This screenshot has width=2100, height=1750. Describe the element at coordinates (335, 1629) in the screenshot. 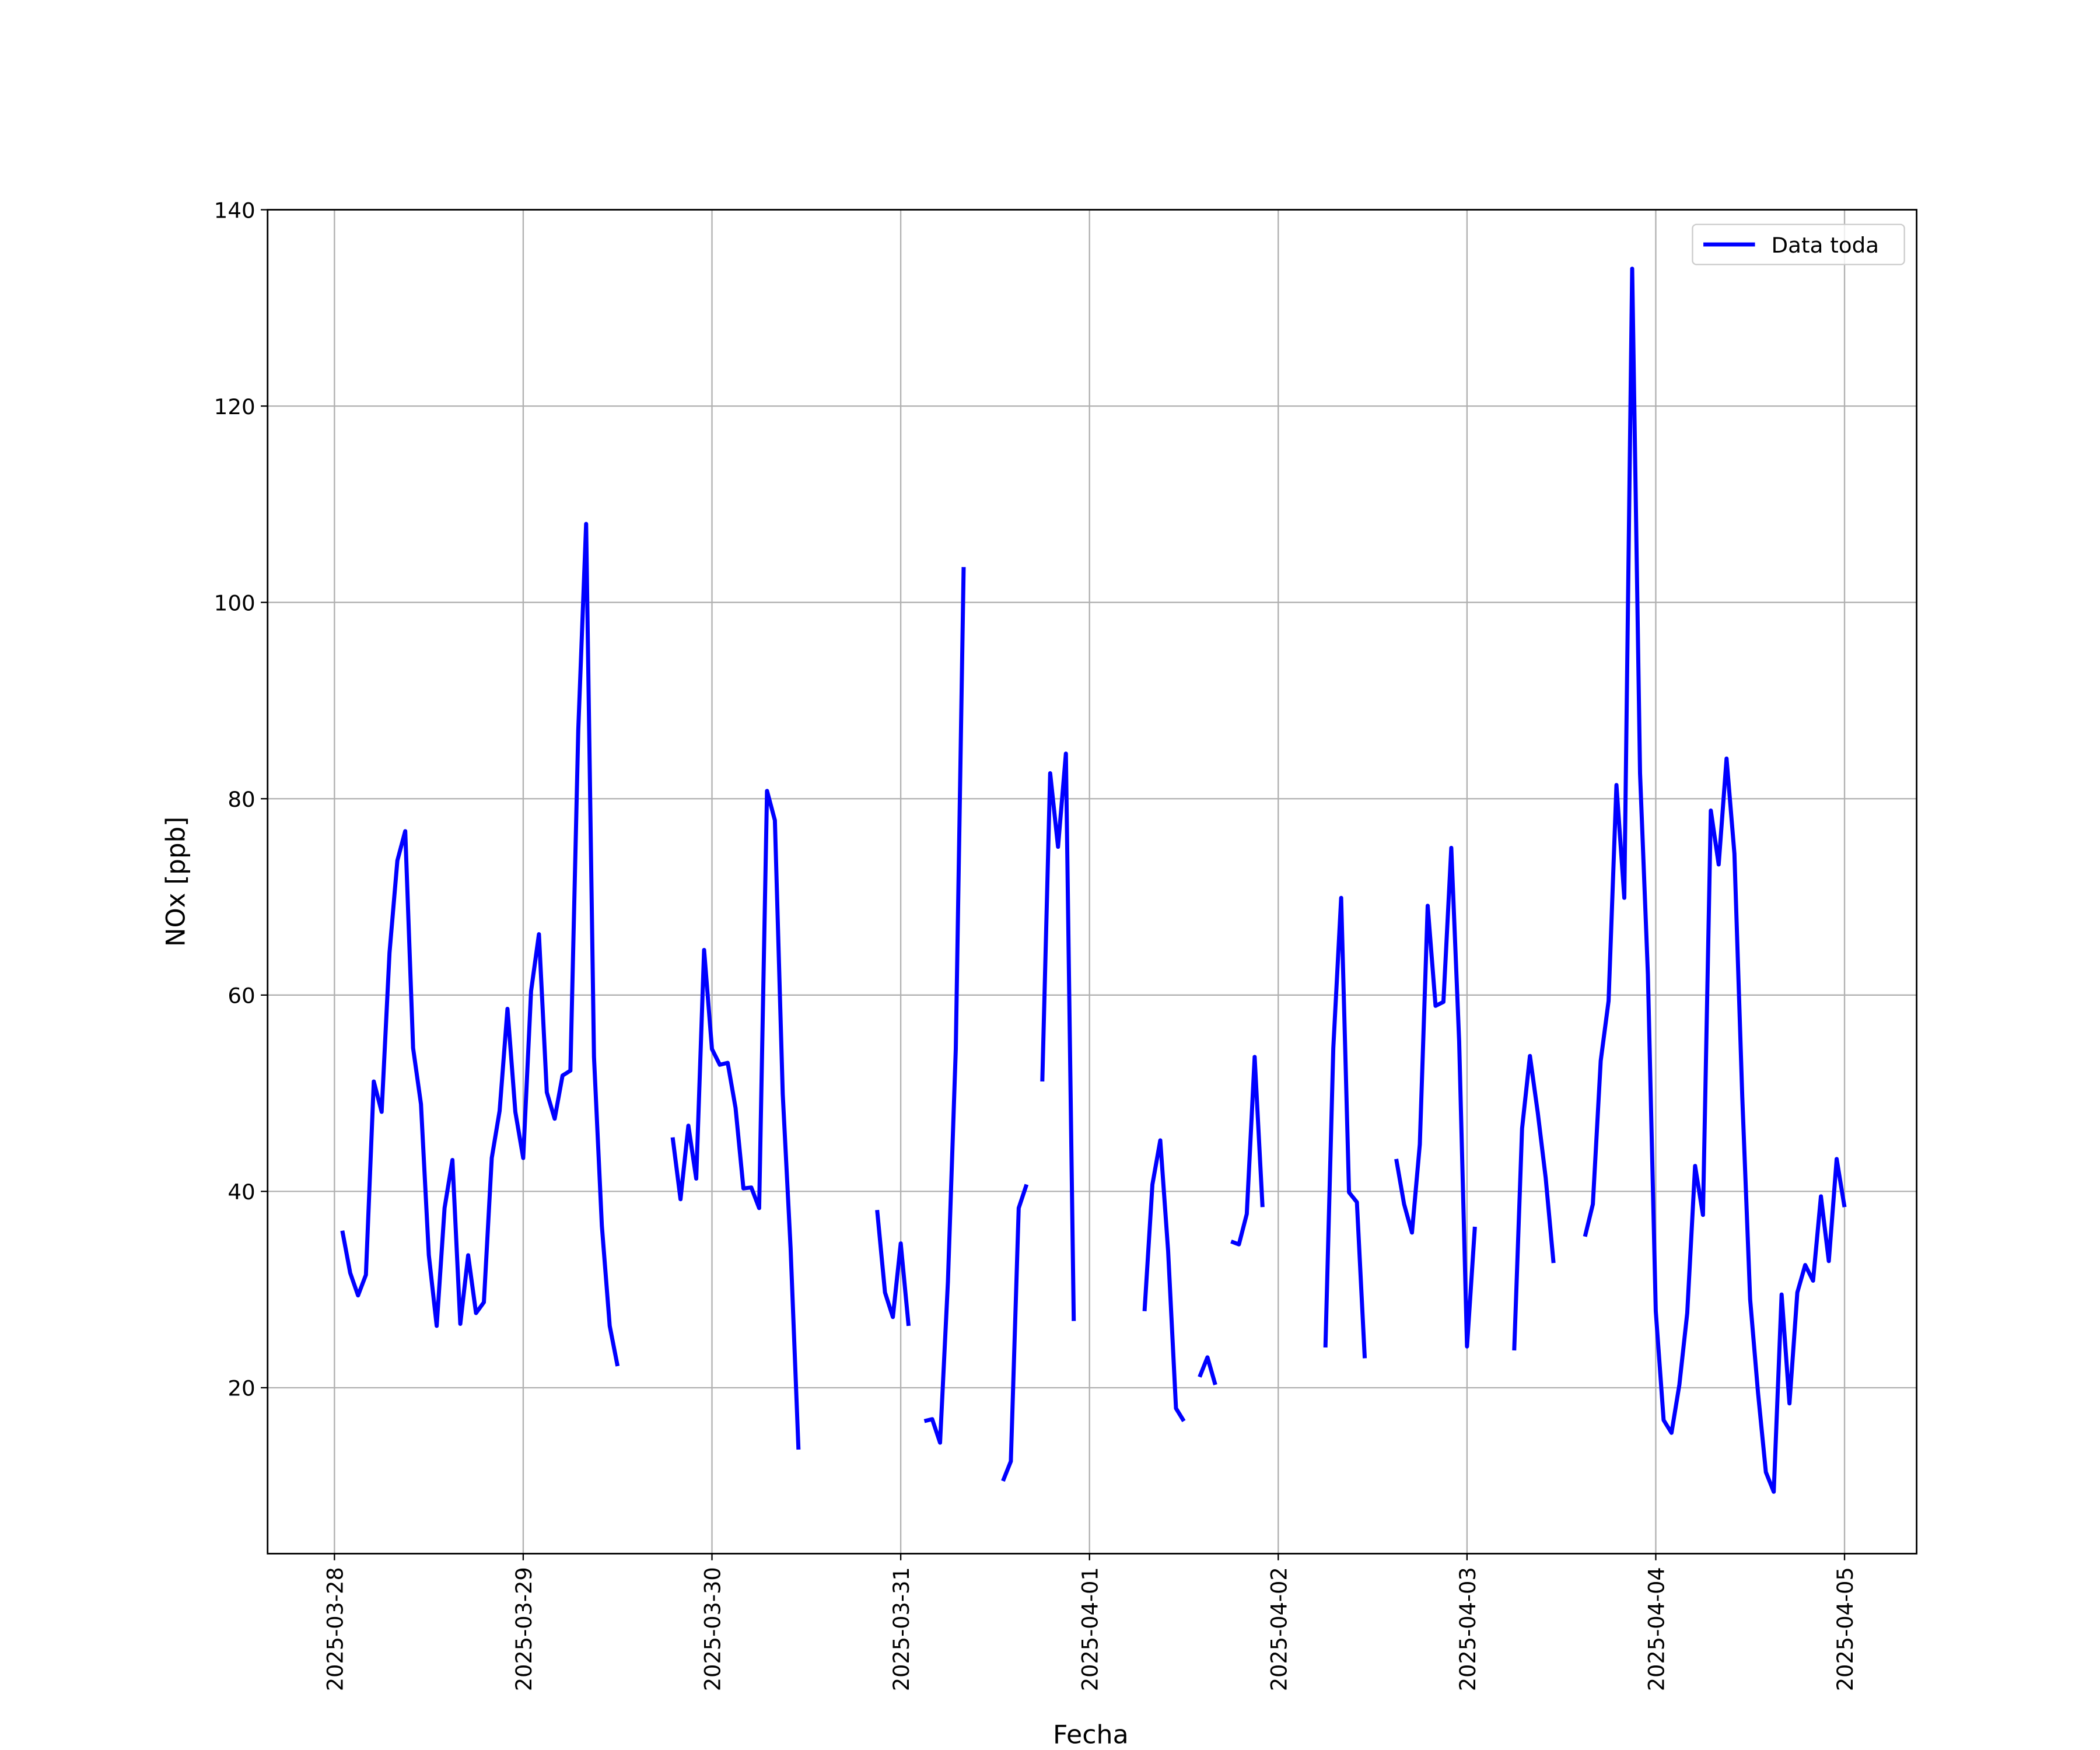

I see `x-tick-label: 2025-03-28` at that location.